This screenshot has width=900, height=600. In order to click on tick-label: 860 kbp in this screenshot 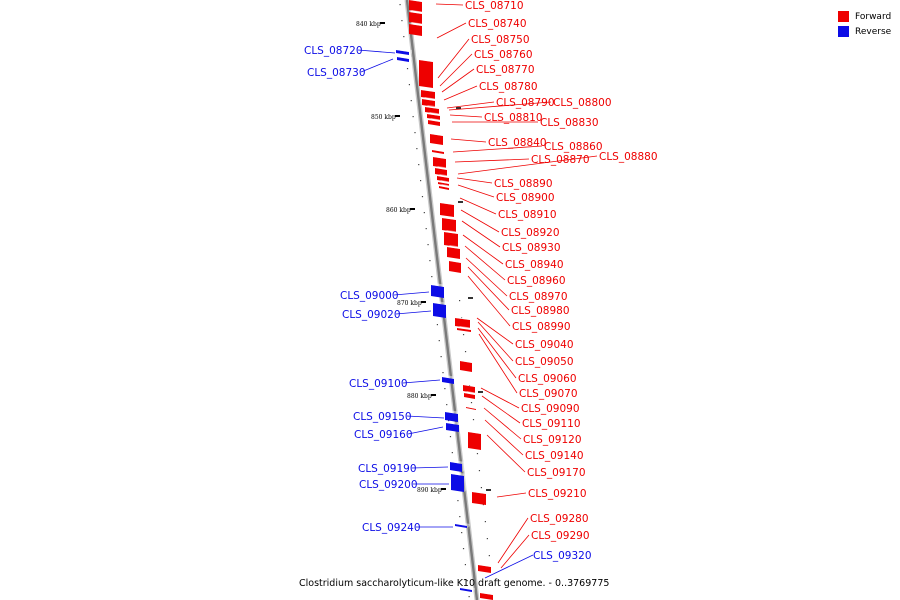, I will do `click(398, 210)`.